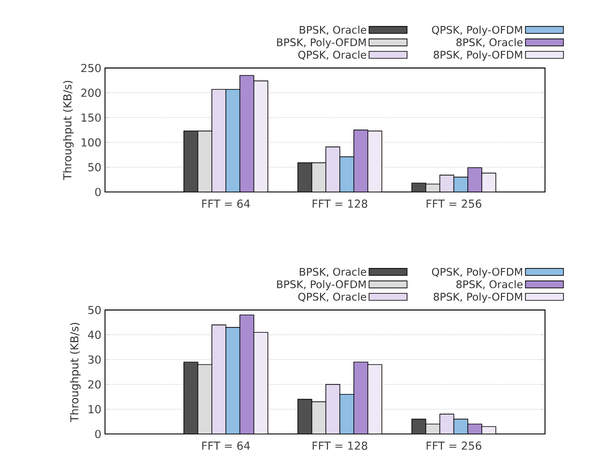  Describe the element at coordinates (91, 92) in the screenshot. I see `y-tick-label: 200` at that location.